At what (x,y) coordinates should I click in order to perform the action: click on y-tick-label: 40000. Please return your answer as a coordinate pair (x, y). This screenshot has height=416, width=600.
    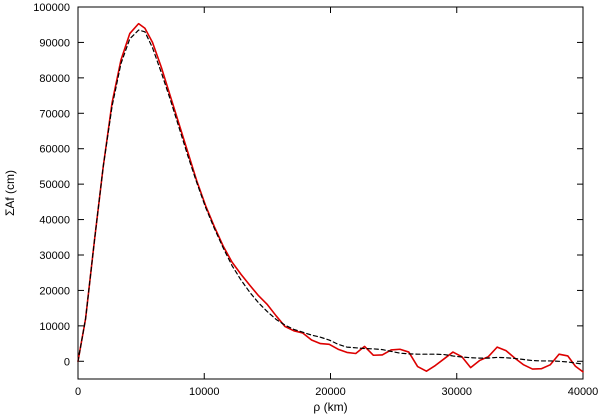
    Looking at the image, I should click on (54, 221).